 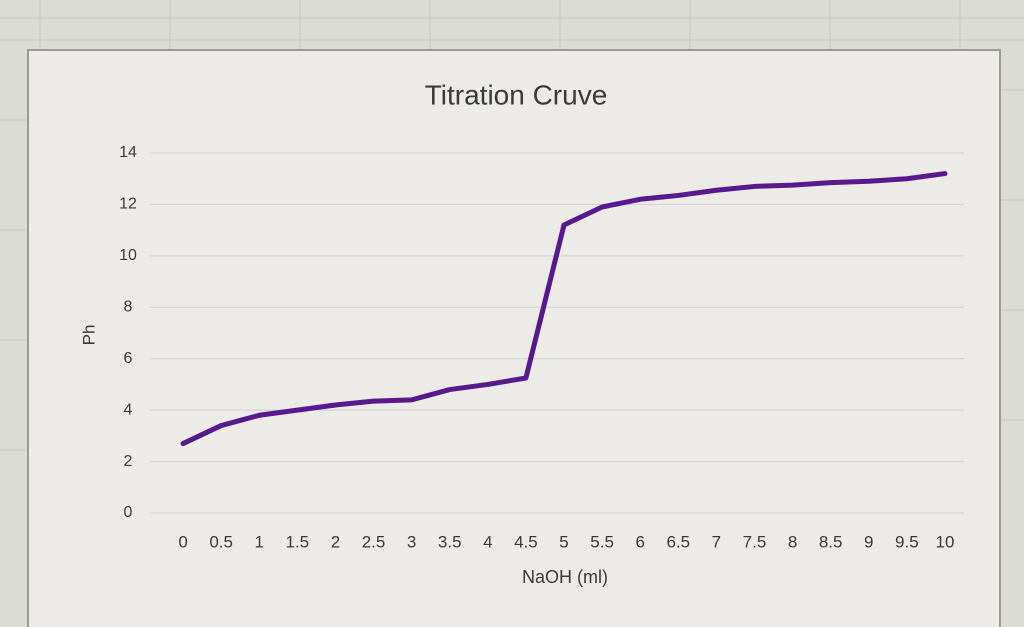 I want to click on y-tick-label: 8, so click(x=128, y=307).